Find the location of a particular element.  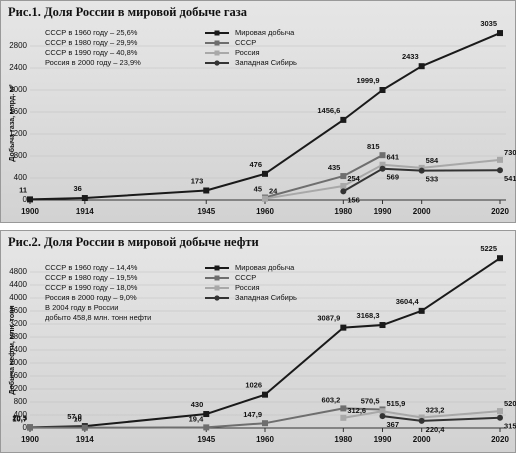

y-tick-label: 3600 is located at coordinates (18, 310).